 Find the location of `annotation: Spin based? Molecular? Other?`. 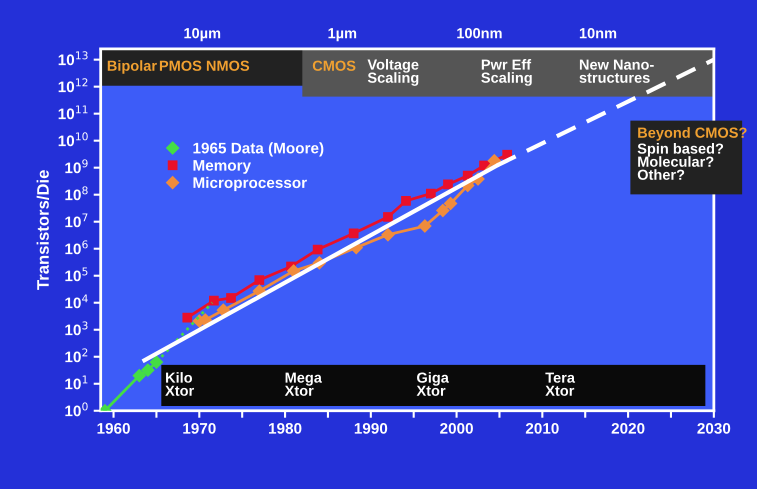

annotation: Spin based? Molecular? Other? is located at coordinates (681, 161).